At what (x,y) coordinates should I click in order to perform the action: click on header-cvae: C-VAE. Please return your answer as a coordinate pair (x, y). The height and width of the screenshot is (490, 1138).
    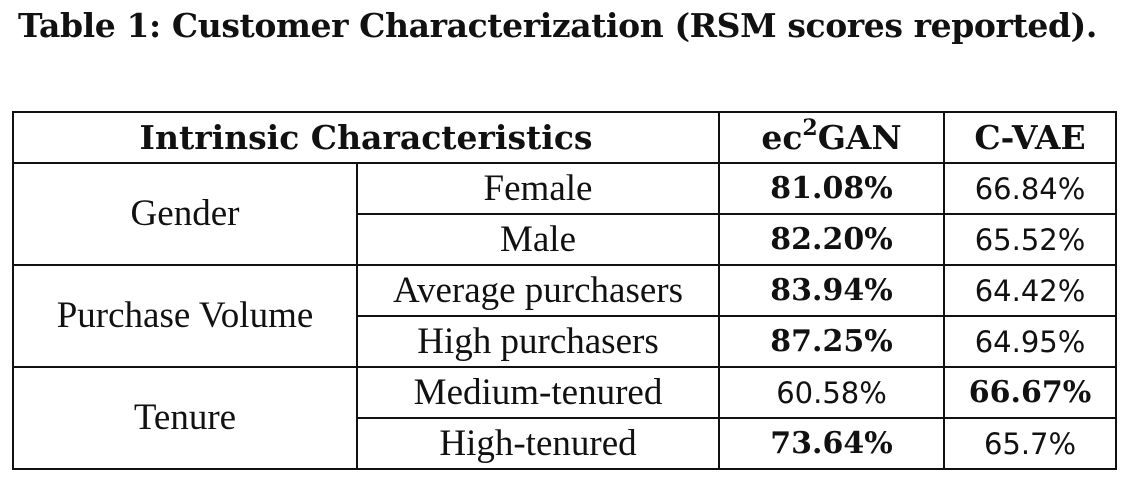
    Looking at the image, I should click on (1030, 137).